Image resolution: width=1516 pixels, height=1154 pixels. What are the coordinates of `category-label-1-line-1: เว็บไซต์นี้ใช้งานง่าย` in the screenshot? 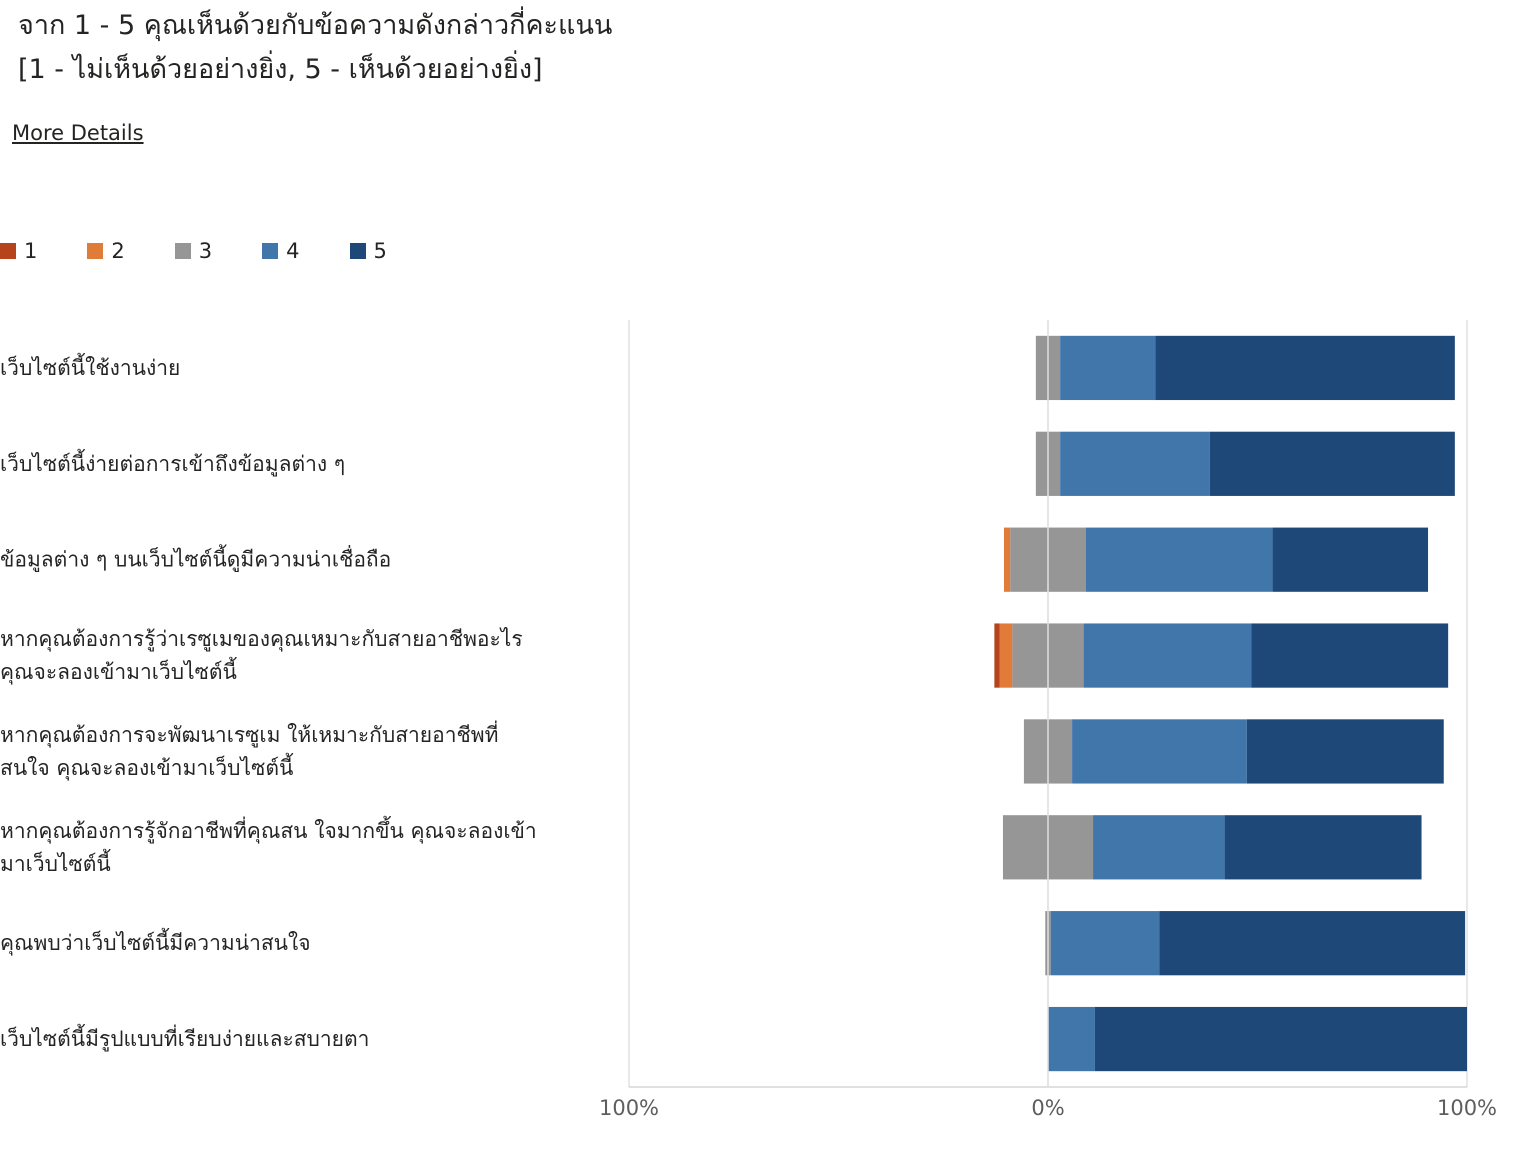 It's located at (90, 366).